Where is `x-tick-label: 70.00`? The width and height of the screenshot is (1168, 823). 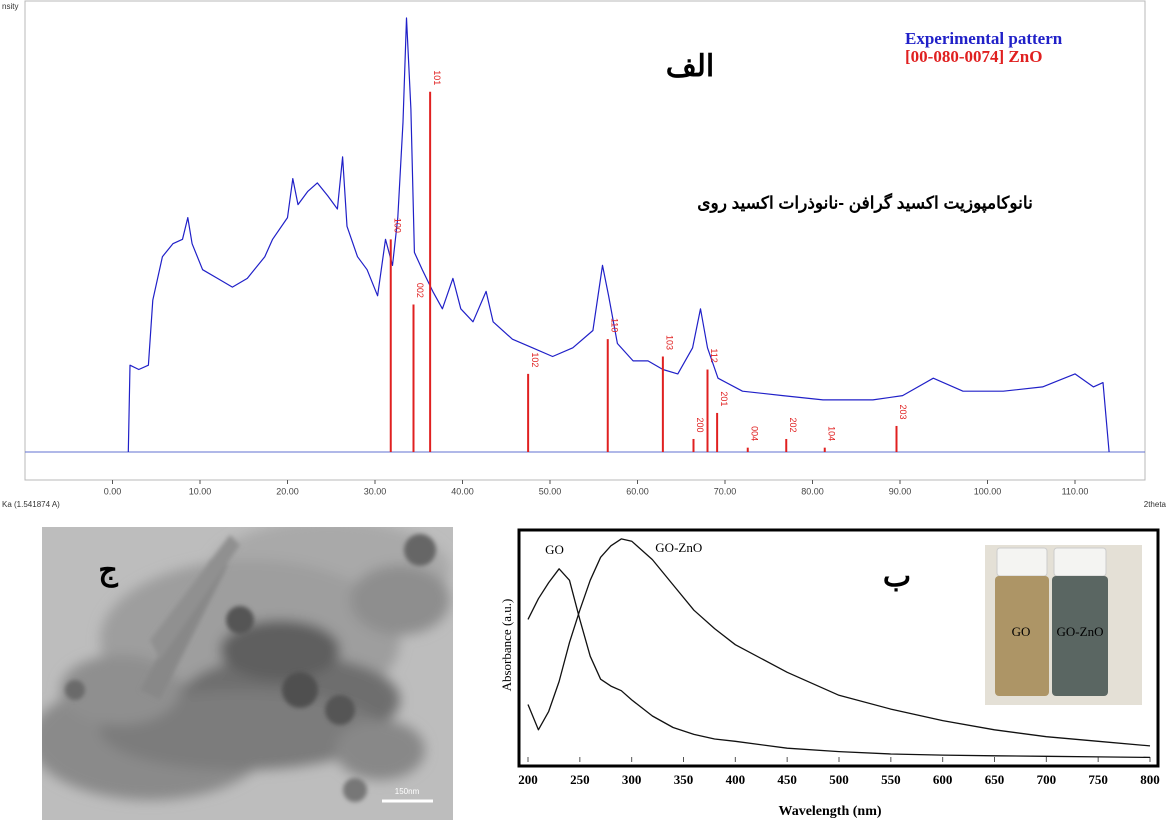 x-tick-label: 70.00 is located at coordinates (725, 491).